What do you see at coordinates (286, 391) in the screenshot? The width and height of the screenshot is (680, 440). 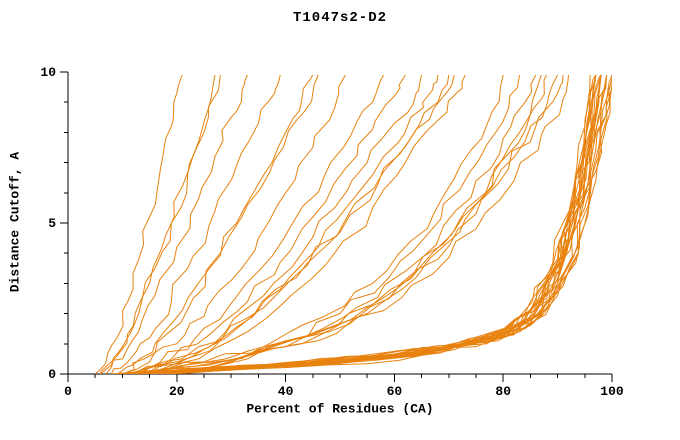 I see `x-tick-label: 40` at bounding box center [286, 391].